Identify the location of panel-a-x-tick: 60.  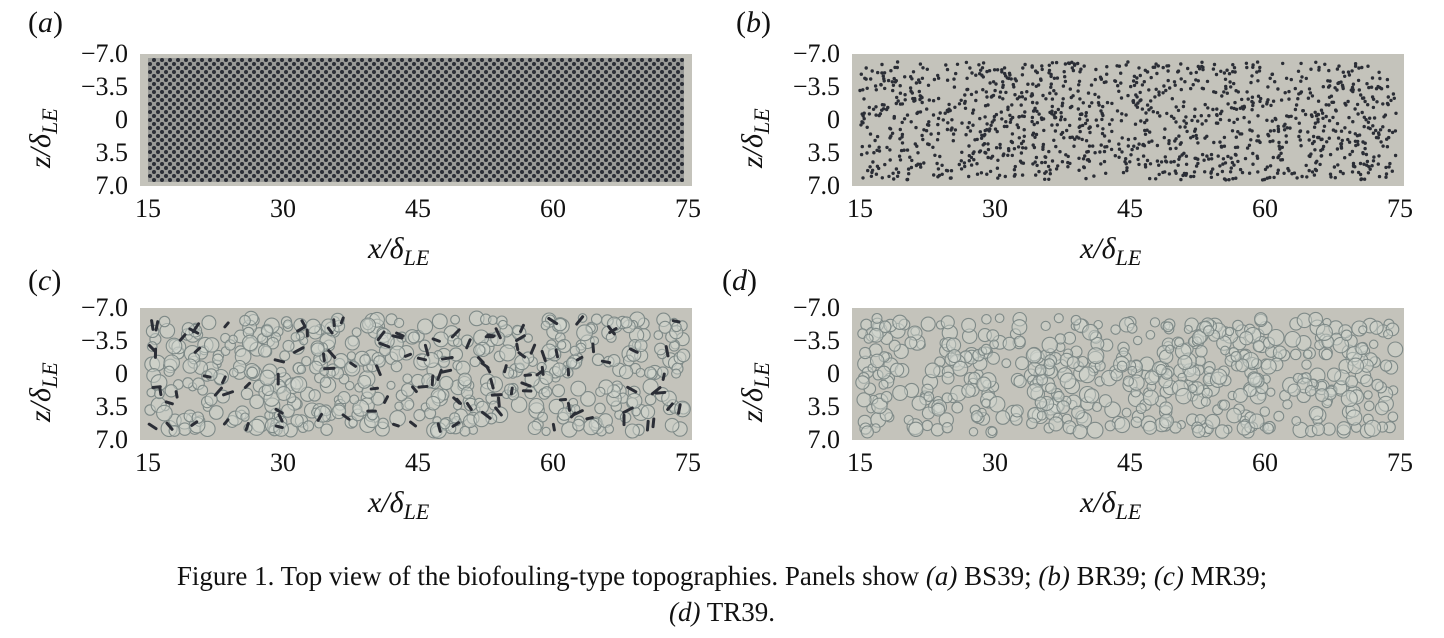
(553, 208).